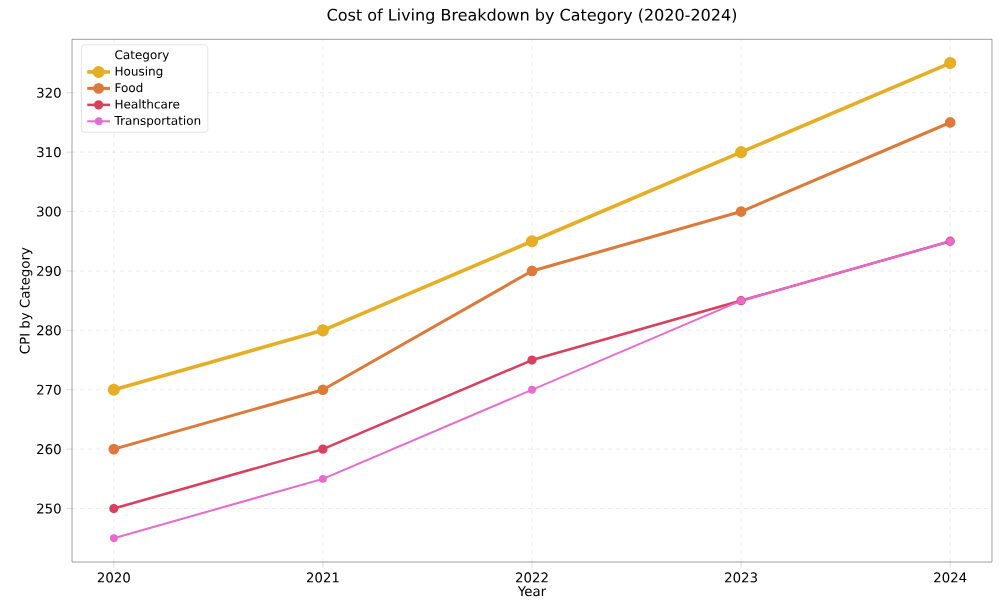 The height and width of the screenshot is (602, 1006). I want to click on y-tick-label: 300, so click(49, 211).